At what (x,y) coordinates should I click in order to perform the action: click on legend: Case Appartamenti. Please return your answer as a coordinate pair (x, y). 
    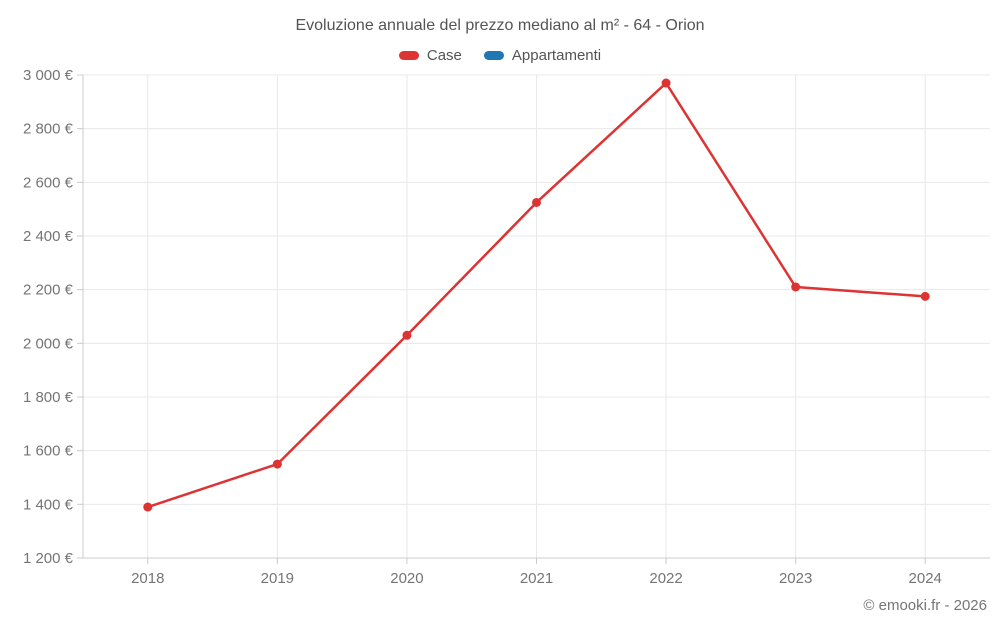
    Looking at the image, I should click on (500, 55).